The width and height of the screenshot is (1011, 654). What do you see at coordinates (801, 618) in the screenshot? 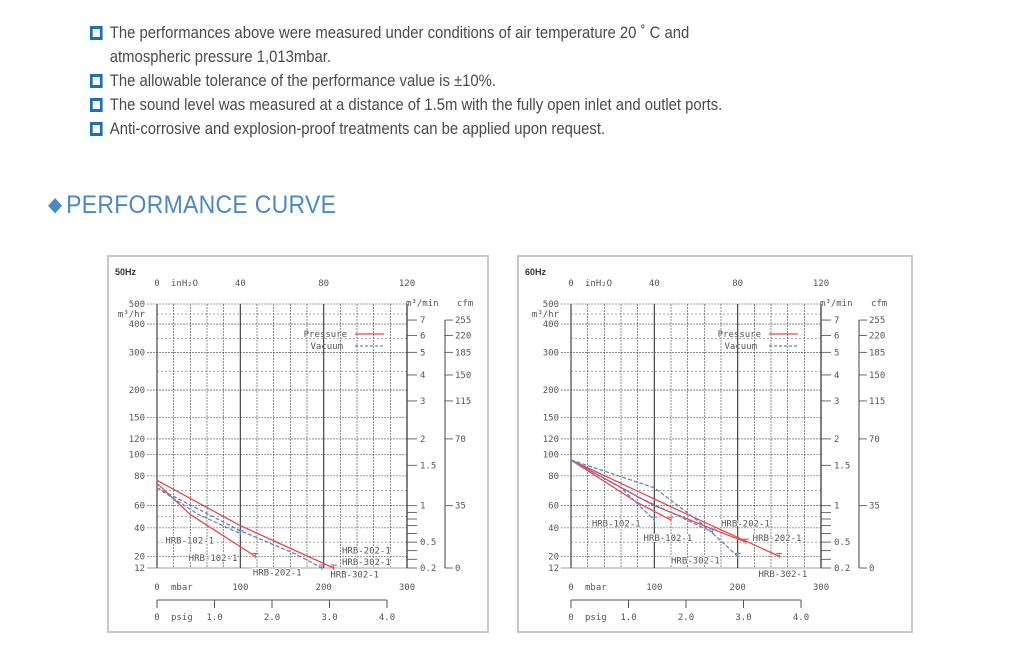
I see `psig-tick-label: 4.0` at bounding box center [801, 618].